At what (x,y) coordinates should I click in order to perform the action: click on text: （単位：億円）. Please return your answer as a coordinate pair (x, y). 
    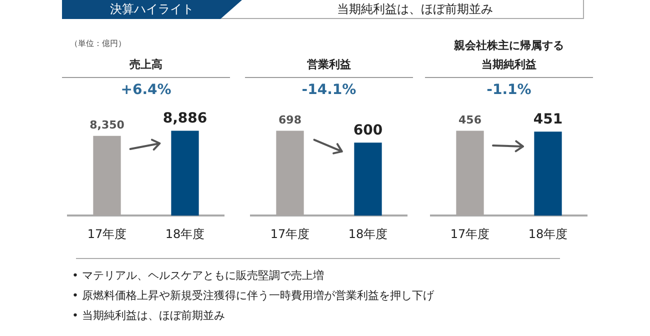
    Looking at the image, I should click on (98, 43).